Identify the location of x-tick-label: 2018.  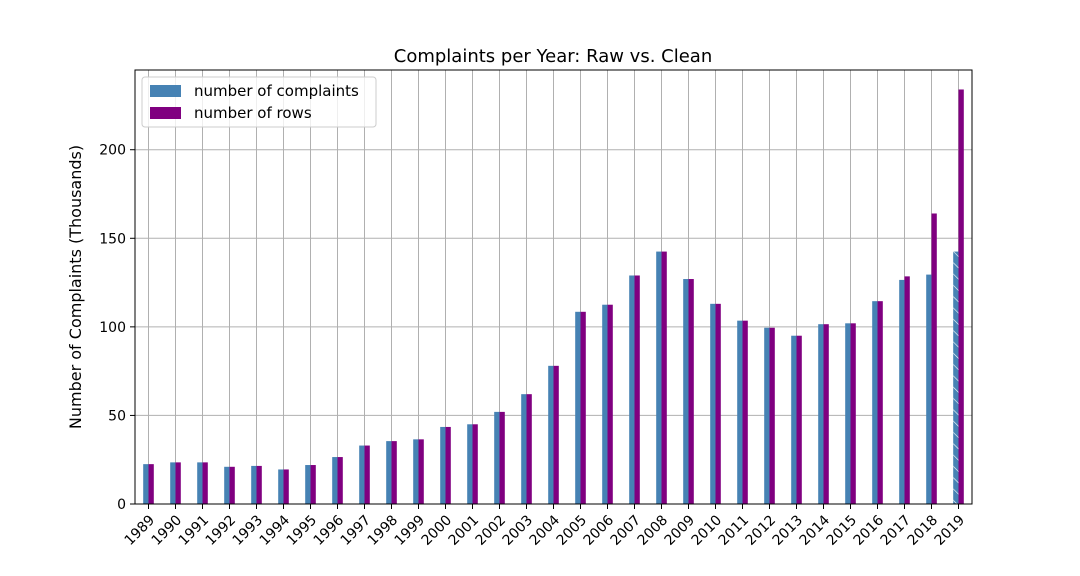
(923, 530).